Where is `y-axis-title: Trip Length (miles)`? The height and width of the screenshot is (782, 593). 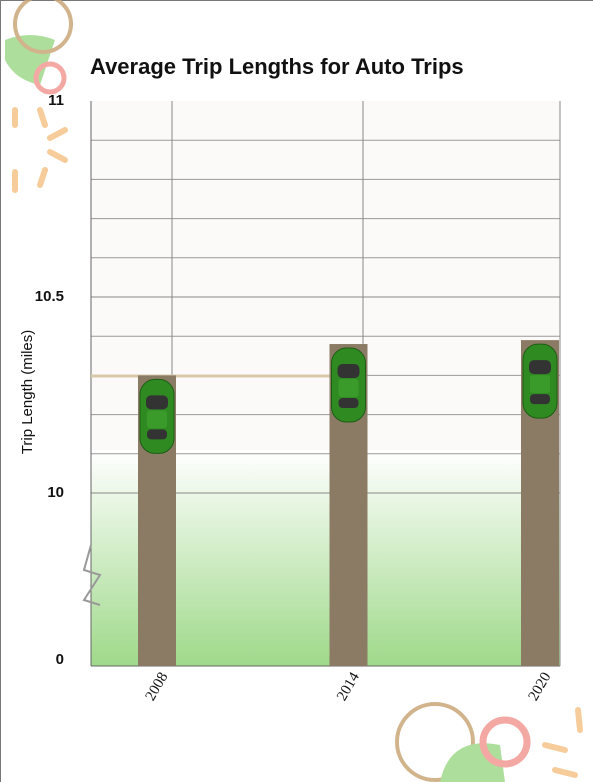
y-axis-title: Trip Length (miles) is located at coordinates (27, 392).